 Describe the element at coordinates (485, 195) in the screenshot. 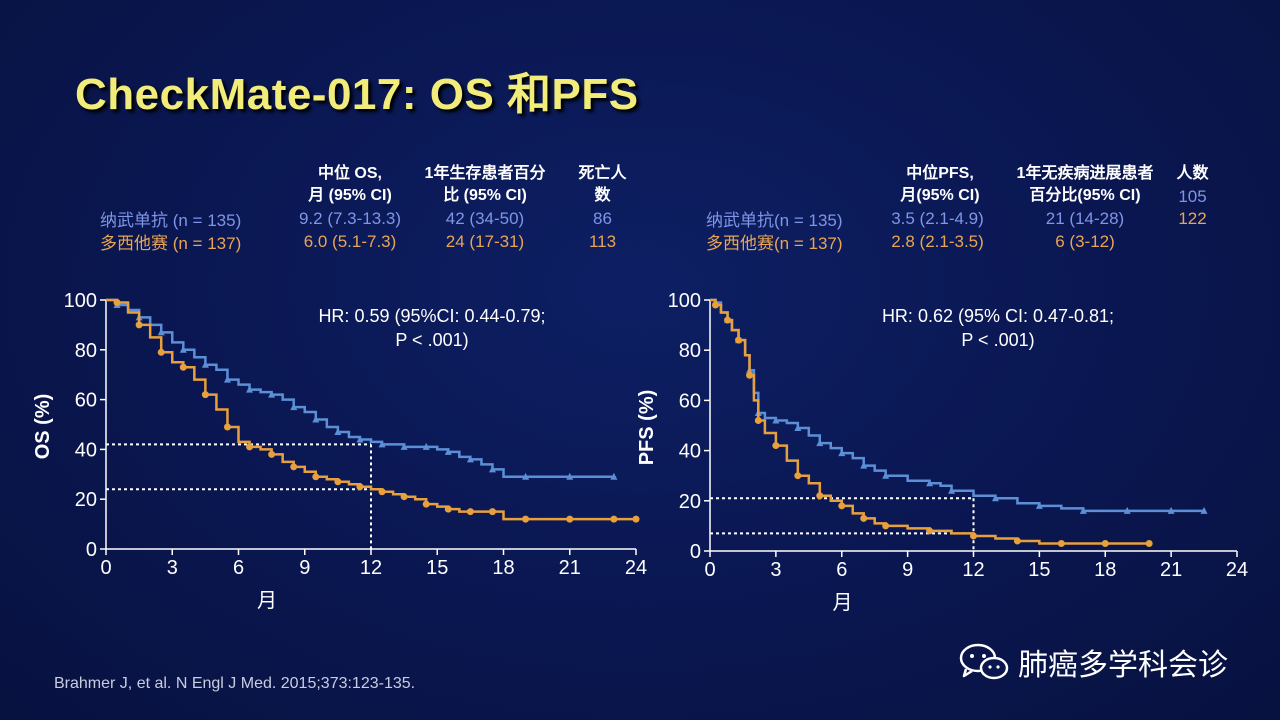

I see `os-header-rate-line2: 比 (95% CI)` at that location.